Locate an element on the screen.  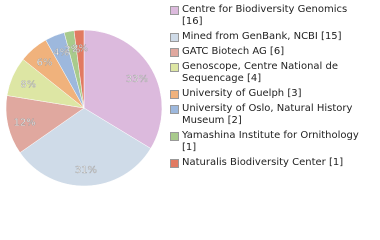
legend-label: GATC Biotech AG [6] is located at coordinates (233, 51).